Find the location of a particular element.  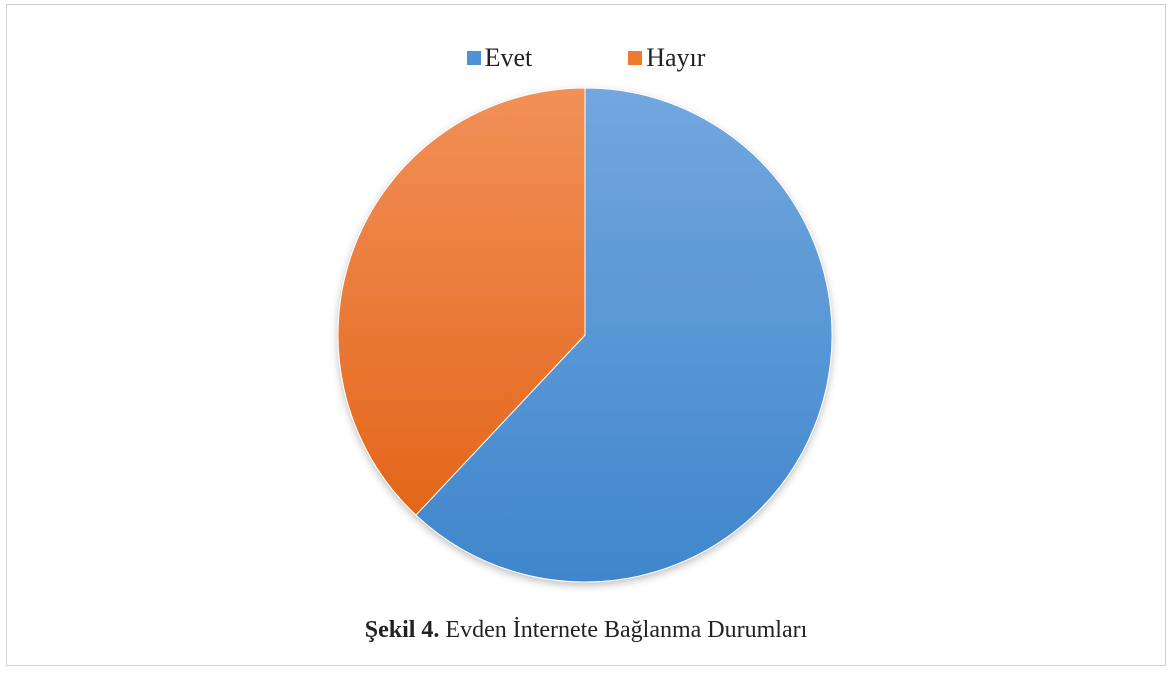

legend-swatch-evet is located at coordinates (473, 58).